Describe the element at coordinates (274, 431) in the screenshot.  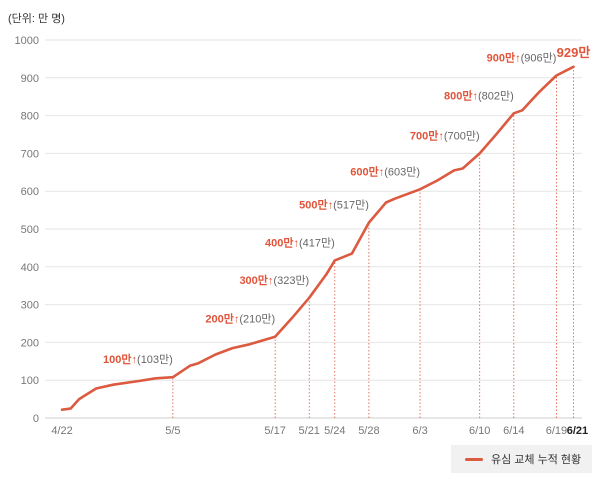
I see `x-tick-label: 5/17` at that location.